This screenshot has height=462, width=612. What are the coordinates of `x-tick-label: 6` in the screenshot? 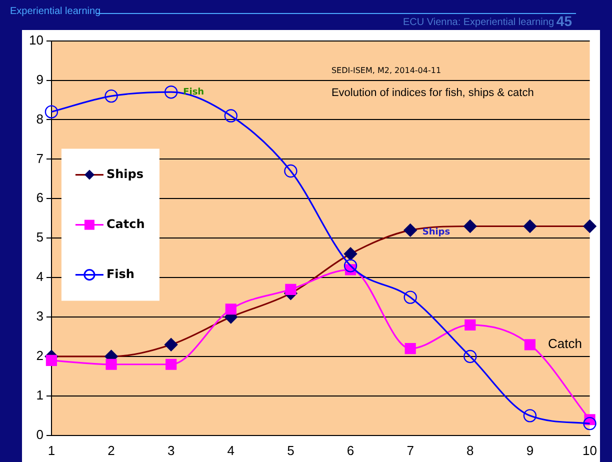 It's located at (350, 450).